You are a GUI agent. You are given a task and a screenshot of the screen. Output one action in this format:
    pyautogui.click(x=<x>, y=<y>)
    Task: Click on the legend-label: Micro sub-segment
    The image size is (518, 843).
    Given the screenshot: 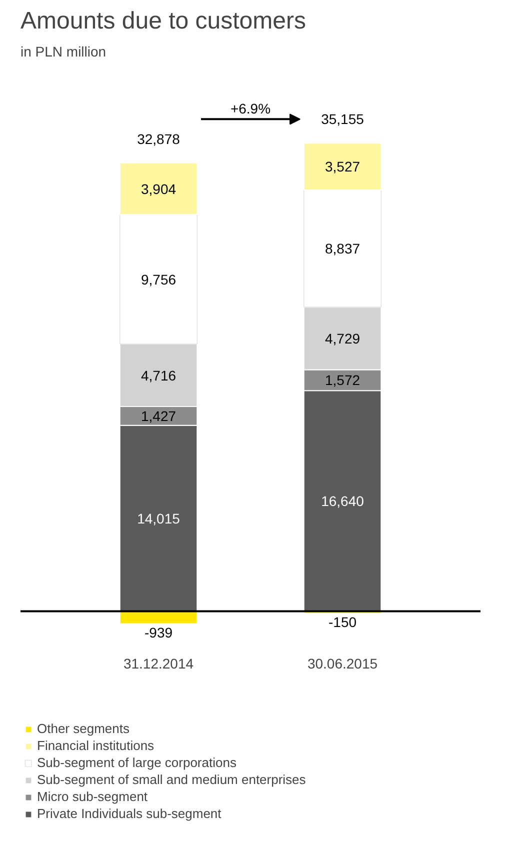 What is the action you would take?
    pyautogui.click(x=92, y=796)
    